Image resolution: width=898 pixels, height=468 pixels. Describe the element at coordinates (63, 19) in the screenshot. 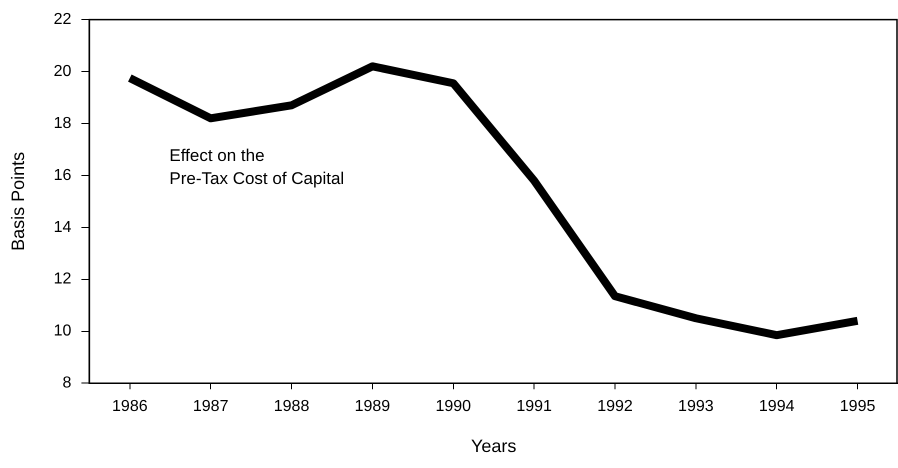

I see `y-tick-label: 22` at that location.